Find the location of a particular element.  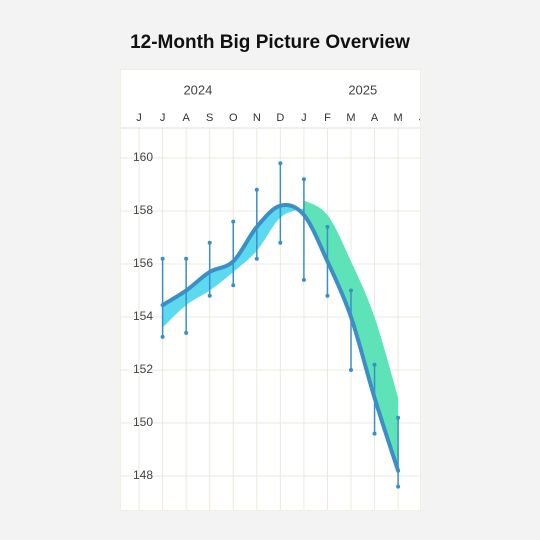

month-label: S is located at coordinates (209, 118).